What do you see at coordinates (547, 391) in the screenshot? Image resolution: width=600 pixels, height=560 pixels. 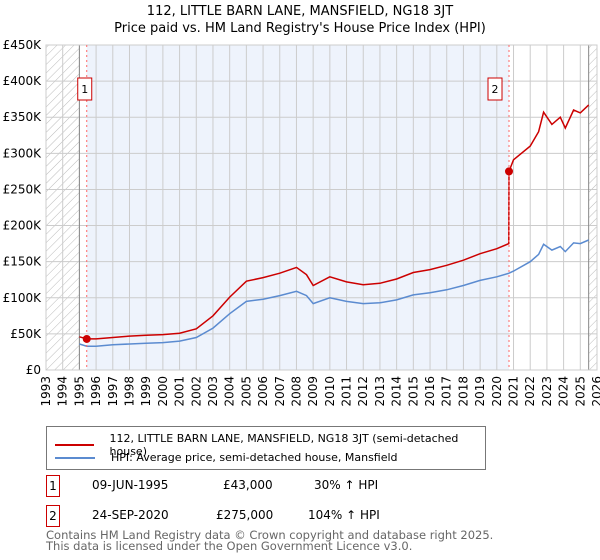 I see `x-tick-label: 2023` at bounding box center [547, 391].